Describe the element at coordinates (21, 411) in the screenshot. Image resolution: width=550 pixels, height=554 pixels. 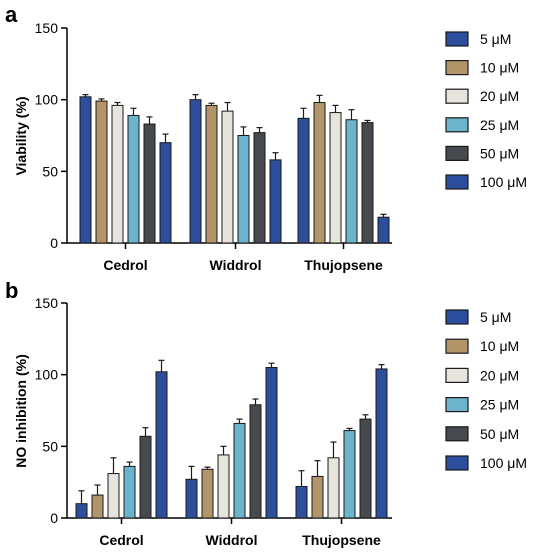
I see `y-axis-title: NO inhibition (%)` at that location.